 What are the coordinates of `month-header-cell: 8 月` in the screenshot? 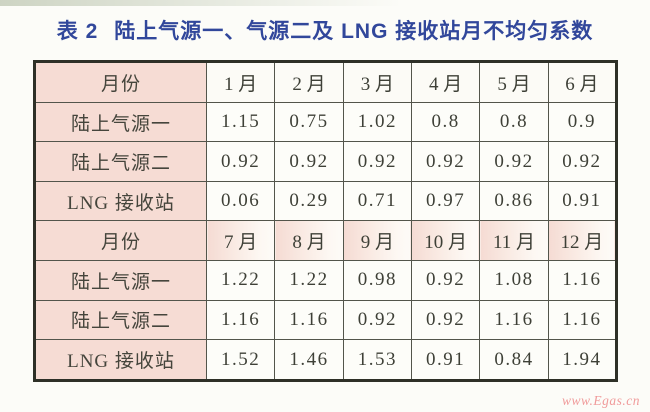 It's located at (309, 240).